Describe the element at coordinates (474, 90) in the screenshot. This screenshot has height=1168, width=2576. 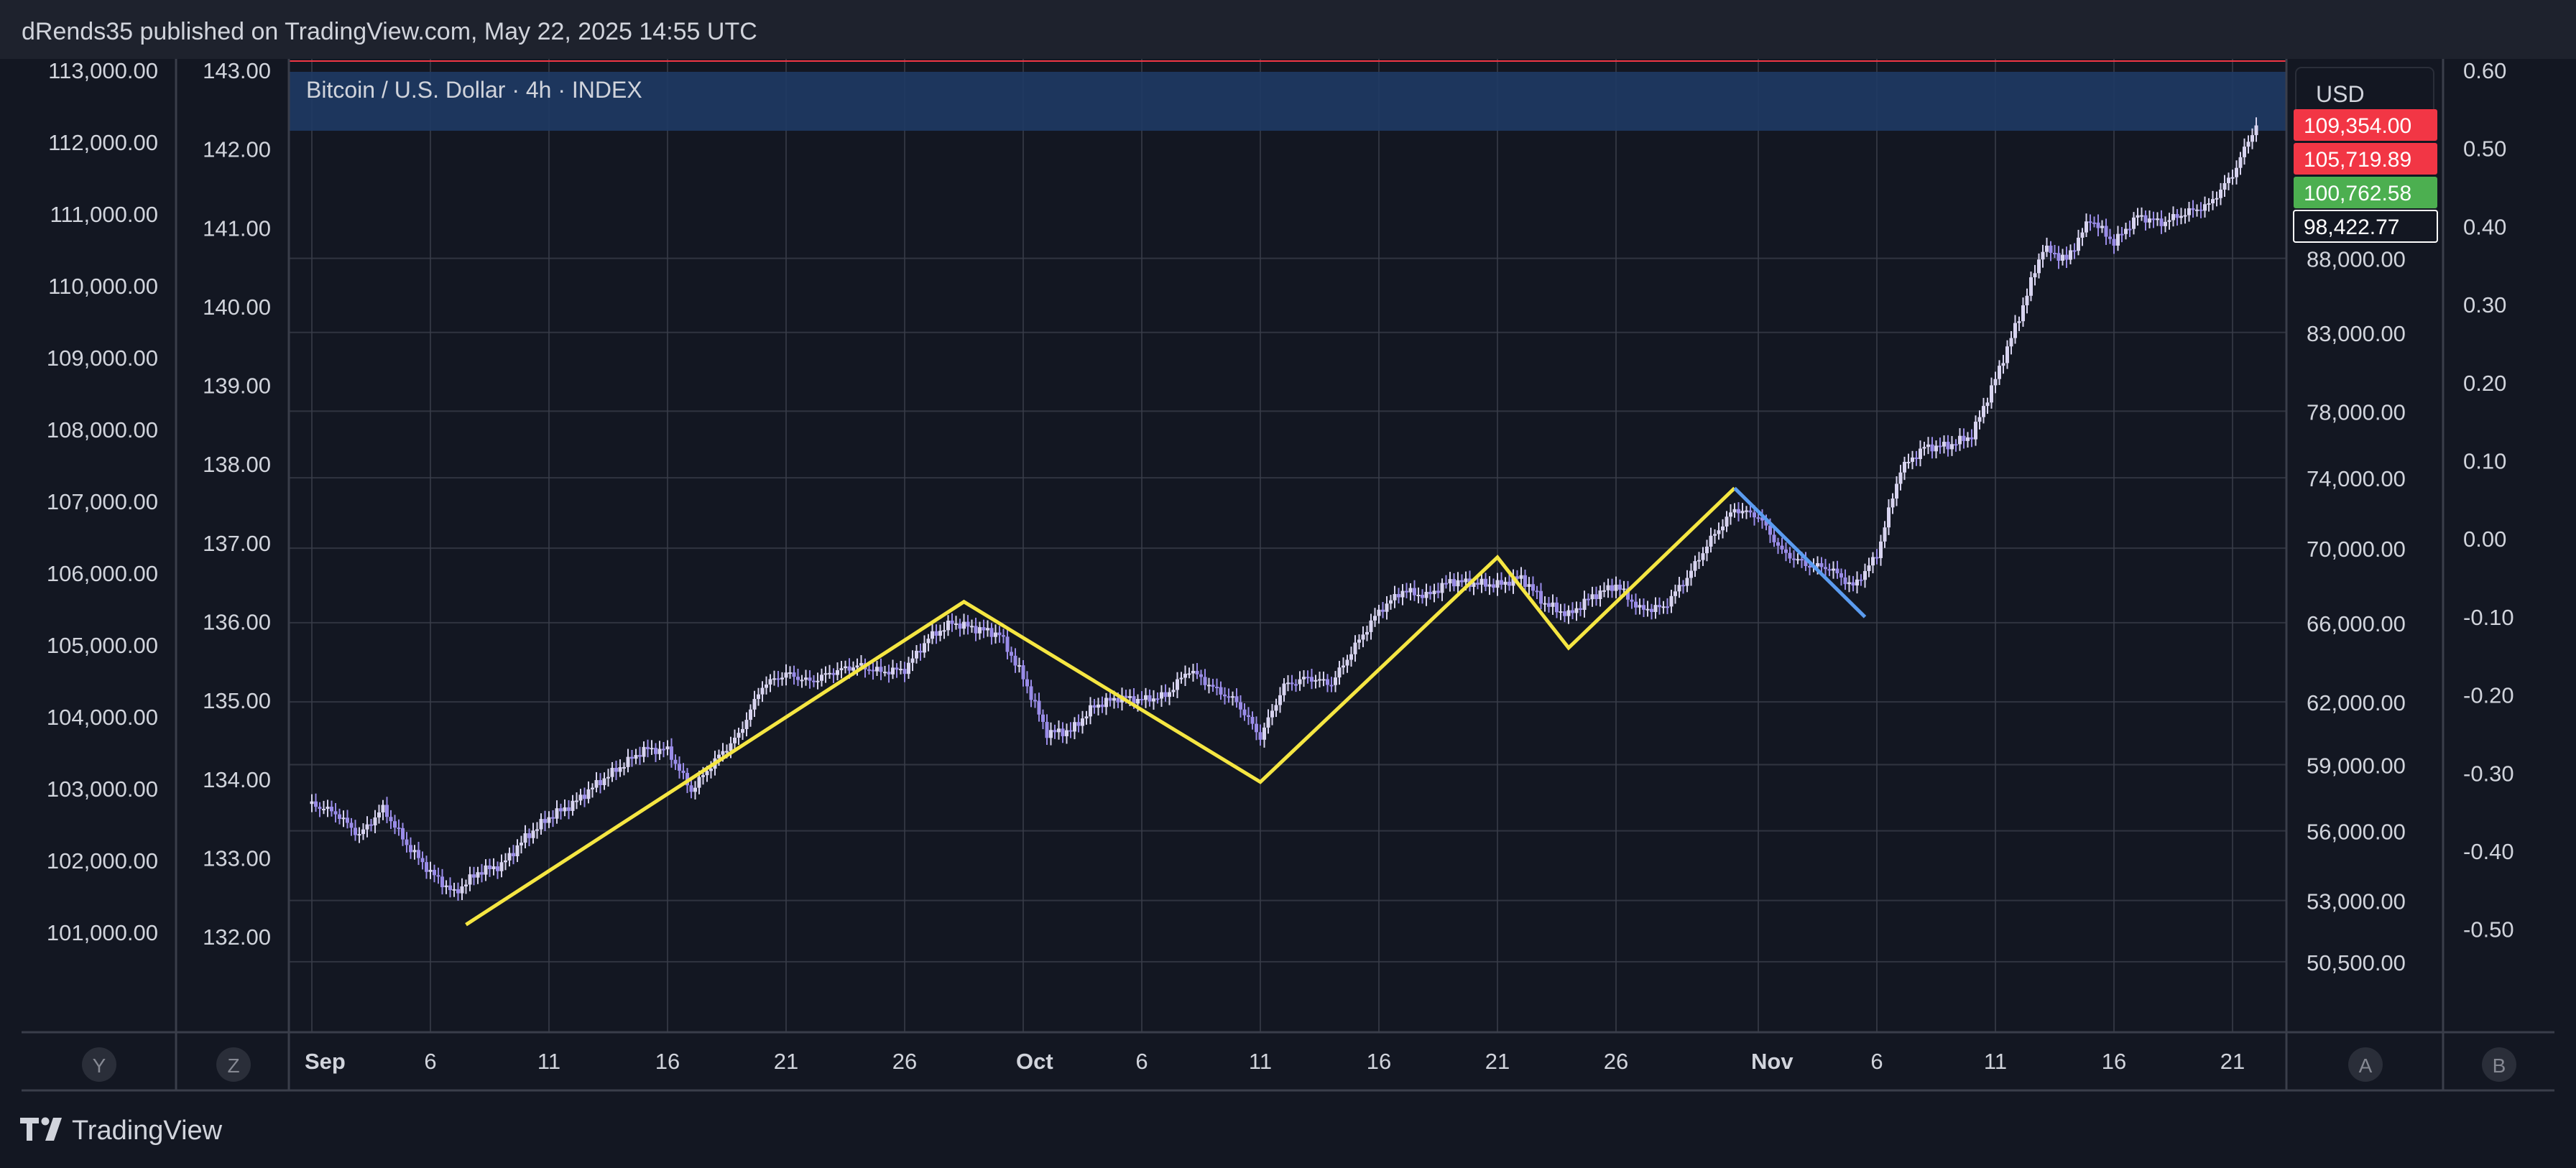
I see `chart-title: Bitcoin / U.S. Dollar · 4h · INDEX` at that location.